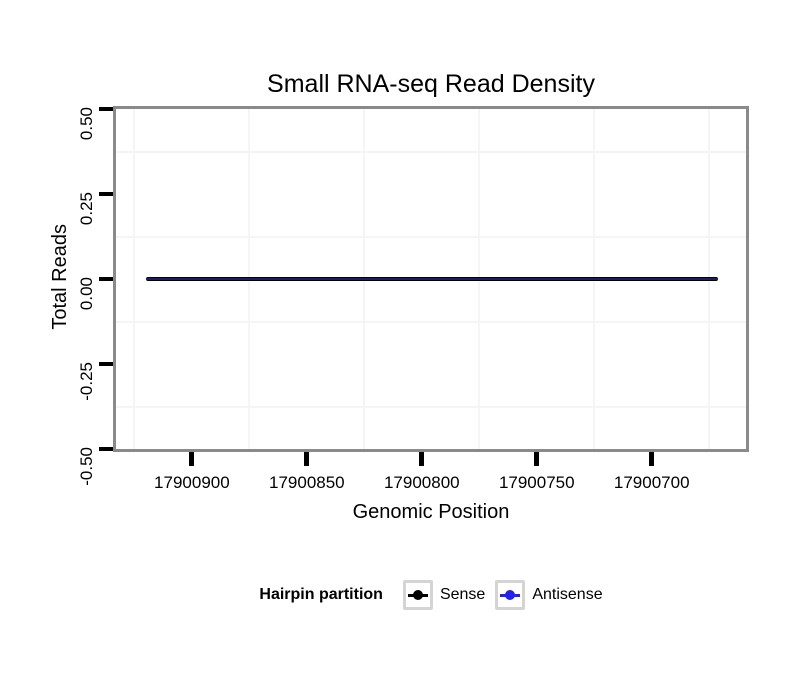 The height and width of the screenshot is (690, 810). What do you see at coordinates (462, 594) in the screenshot?
I see `legend-label-sense: Sense` at bounding box center [462, 594].